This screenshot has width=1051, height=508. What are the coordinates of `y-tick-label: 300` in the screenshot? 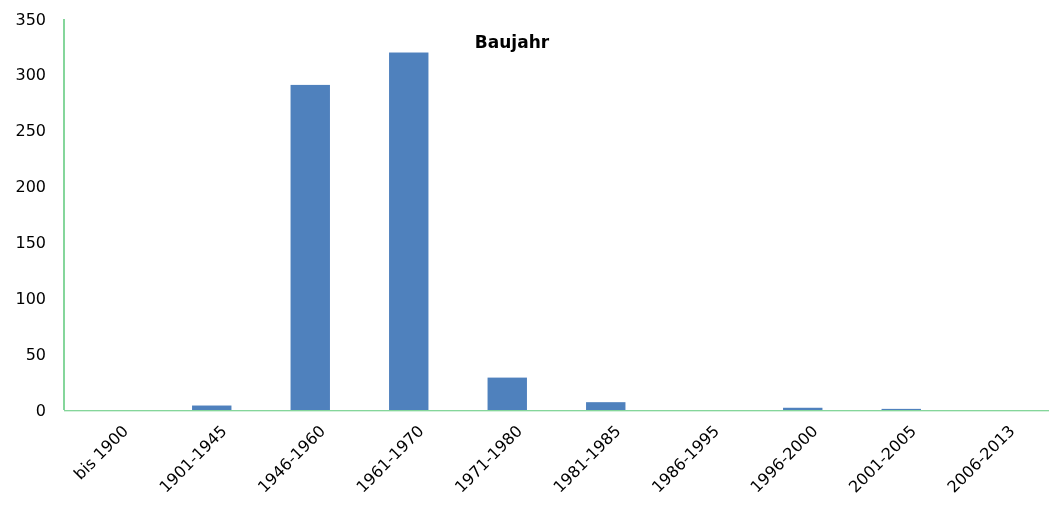 It's located at (30, 75).